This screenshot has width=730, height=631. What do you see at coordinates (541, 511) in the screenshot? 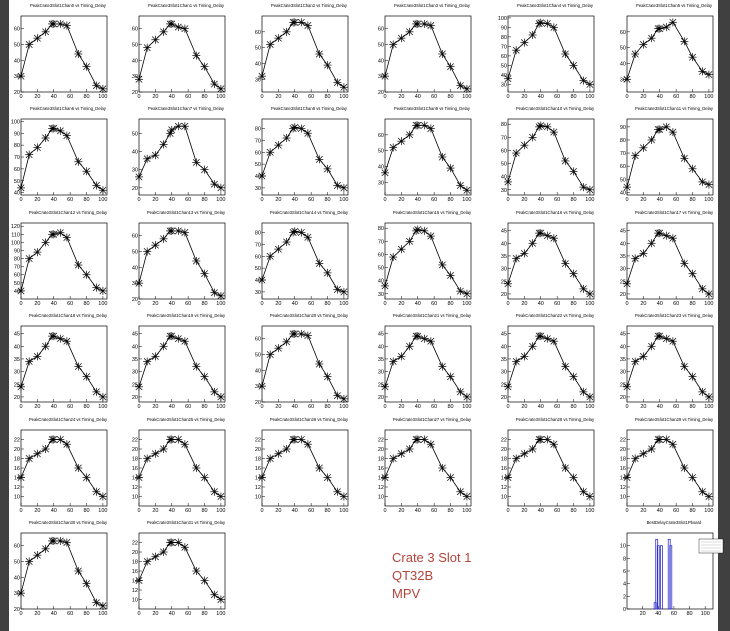
I see `x-tick-label-28-2: 40` at bounding box center [541, 511].